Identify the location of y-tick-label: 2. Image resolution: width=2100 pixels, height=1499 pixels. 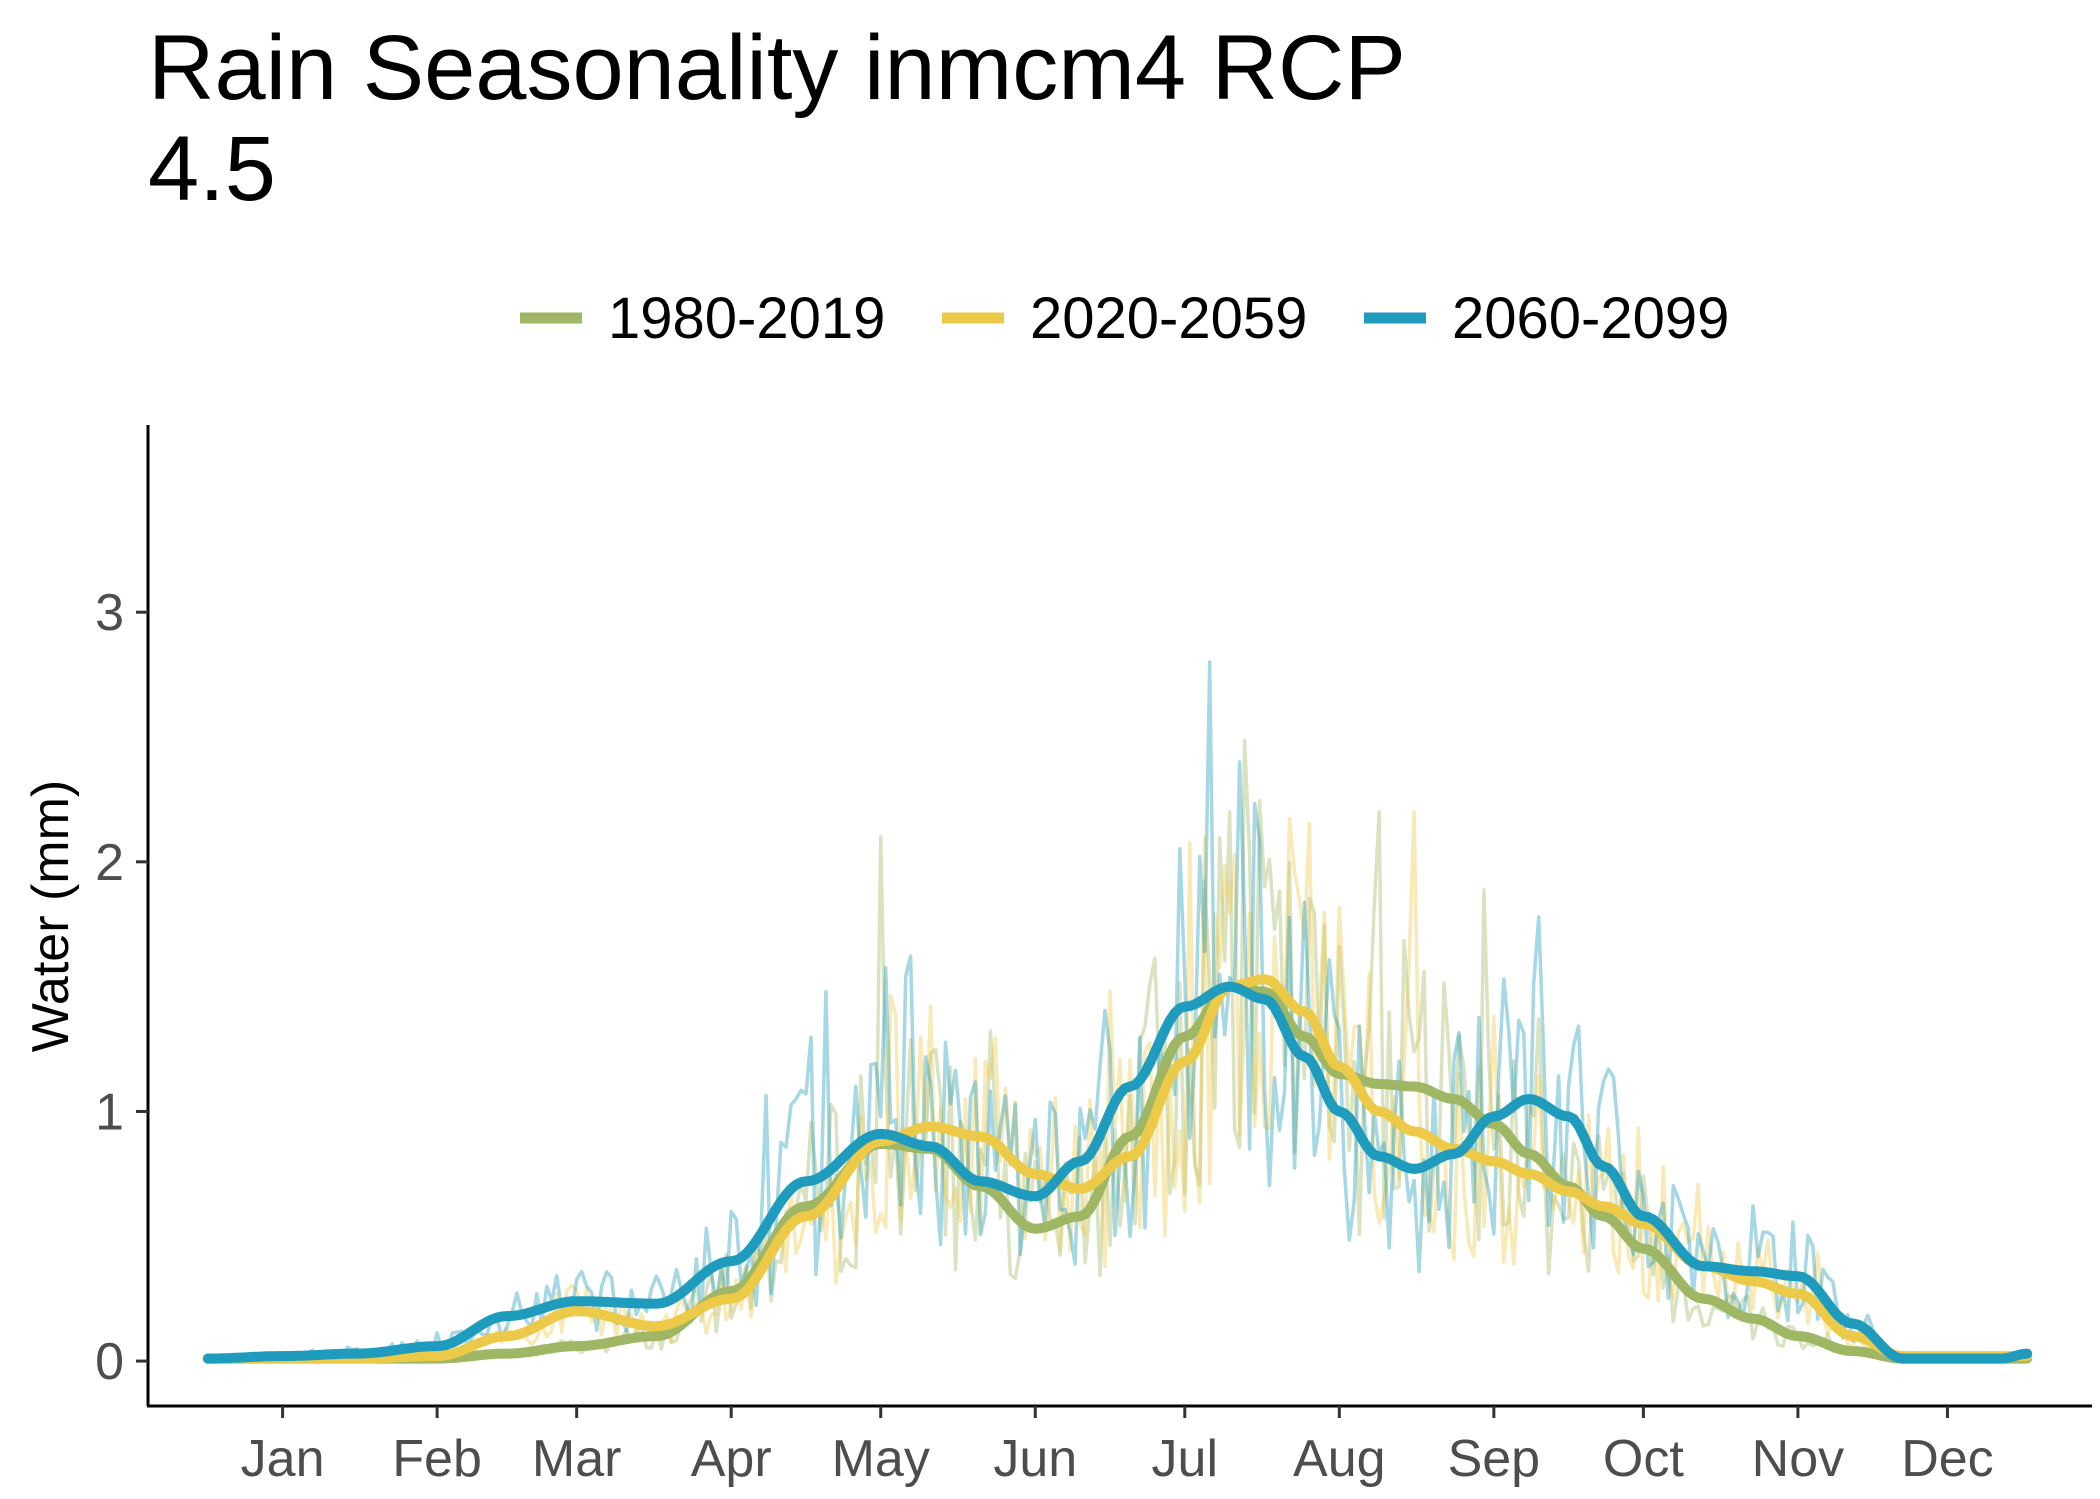
(109, 863).